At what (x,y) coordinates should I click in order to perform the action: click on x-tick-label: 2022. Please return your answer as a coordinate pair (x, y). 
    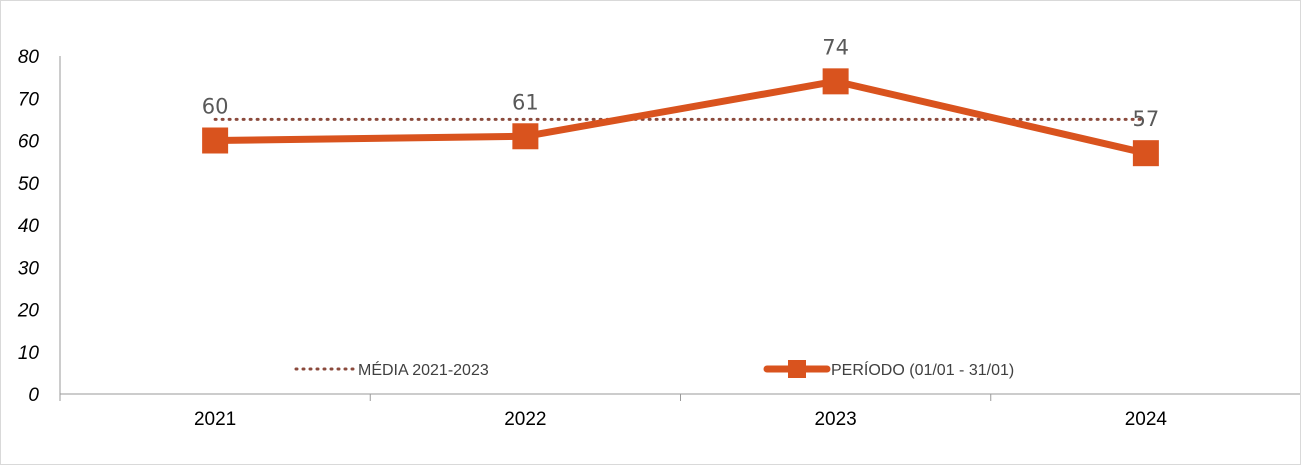
    Looking at the image, I should click on (525, 419).